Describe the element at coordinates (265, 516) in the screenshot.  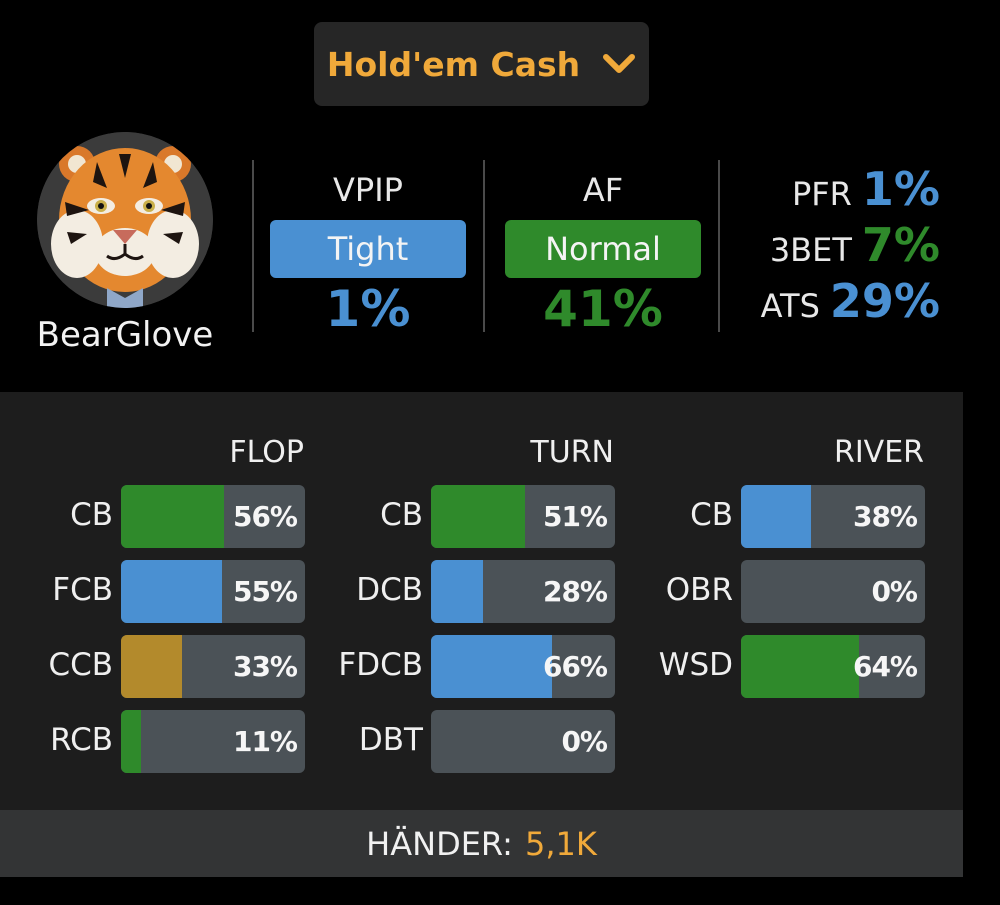
I see `stat-value: 56%` at that location.